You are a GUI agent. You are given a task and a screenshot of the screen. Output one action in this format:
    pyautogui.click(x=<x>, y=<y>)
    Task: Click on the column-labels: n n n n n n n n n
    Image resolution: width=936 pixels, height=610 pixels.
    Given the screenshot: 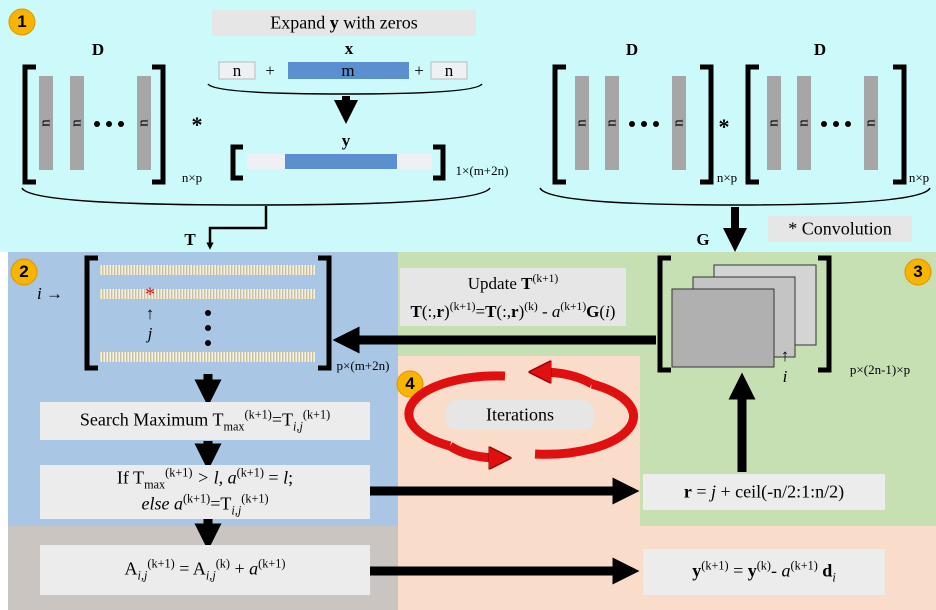 What is the action you would take?
    pyautogui.click(x=457, y=123)
    